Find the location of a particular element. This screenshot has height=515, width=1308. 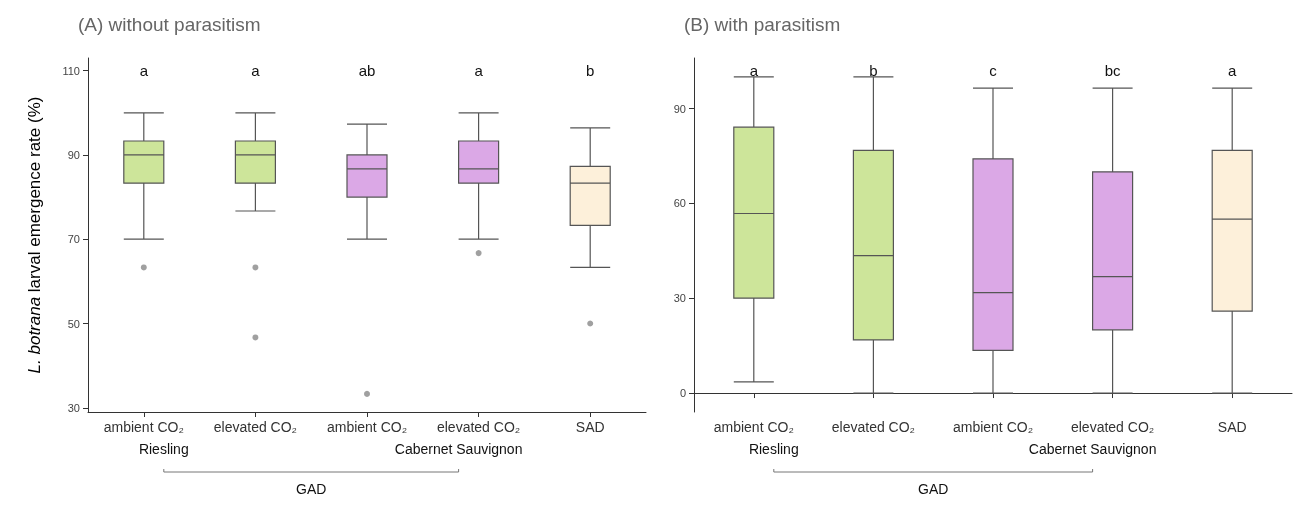

y-tick-label: 0 is located at coordinates (682, 393).